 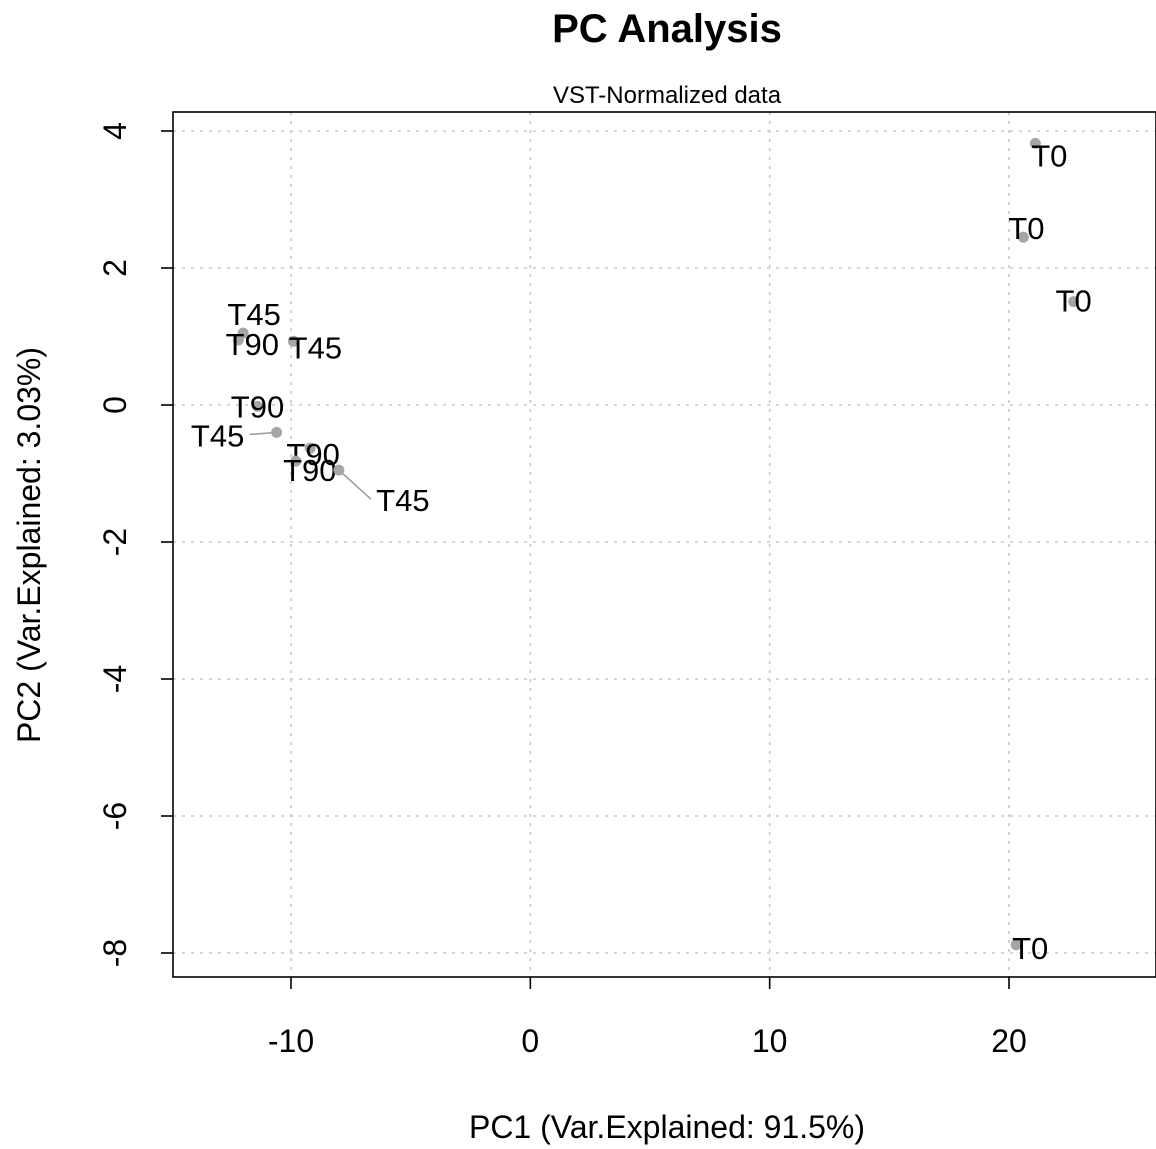 What do you see at coordinates (115, 268) in the screenshot?
I see `y-tick-label: 2` at bounding box center [115, 268].